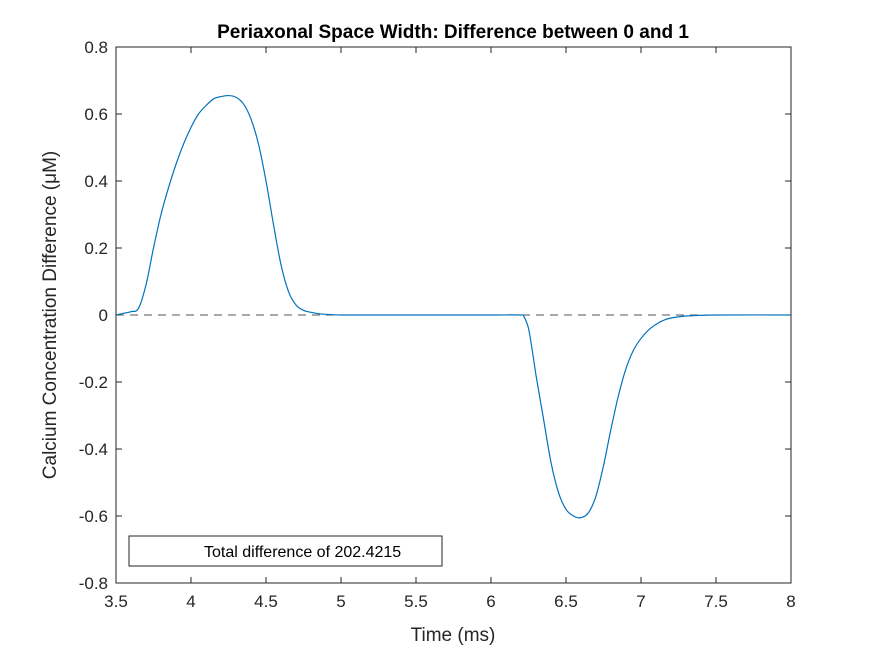 Image resolution: width=875 pixels, height=661 pixels. Describe the element at coordinates (490, 601) in the screenshot. I see `x-tick-label: 6` at that location.